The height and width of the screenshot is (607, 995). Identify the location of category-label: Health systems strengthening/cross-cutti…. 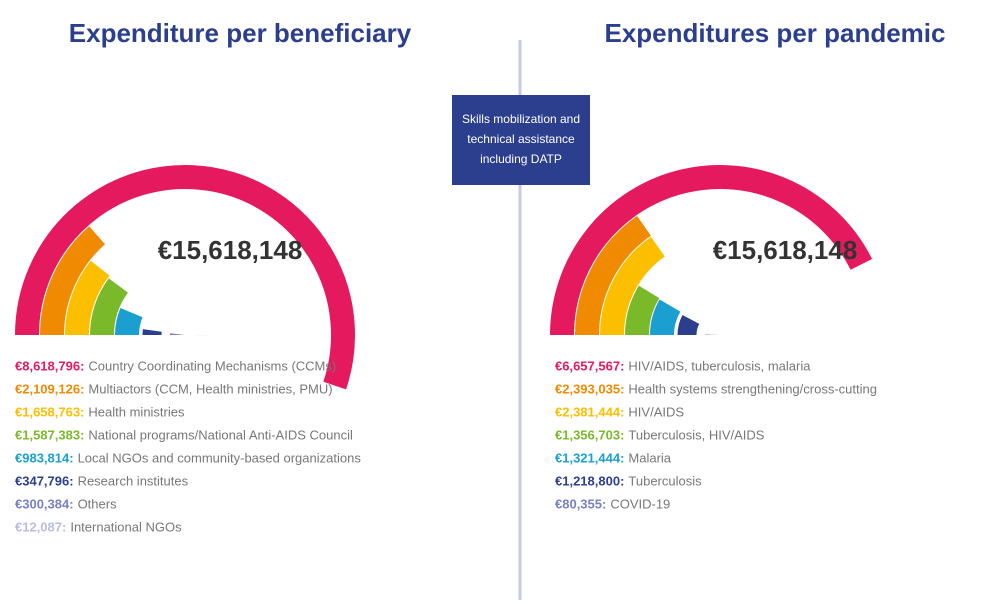
(752, 388).